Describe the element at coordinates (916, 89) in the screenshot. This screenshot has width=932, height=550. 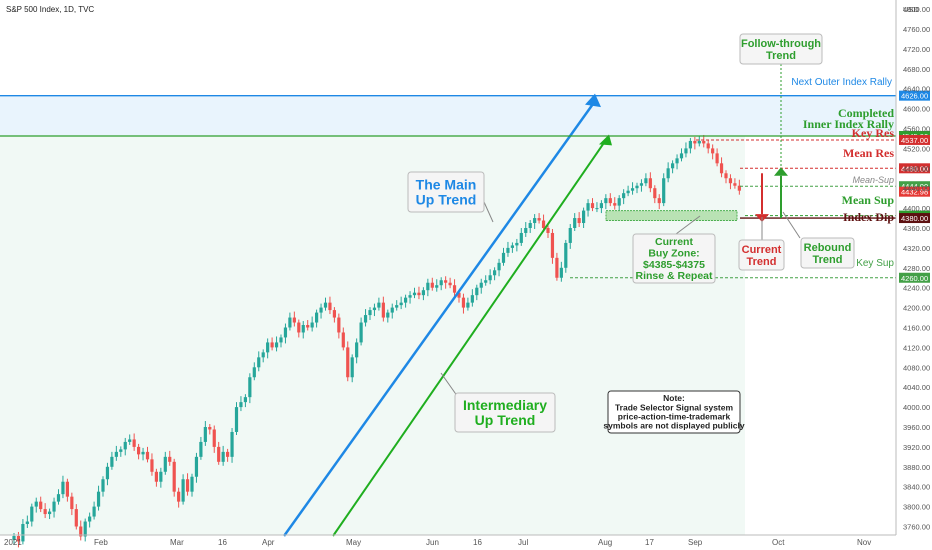
I see `price-tick-label: 4640.00` at that location.